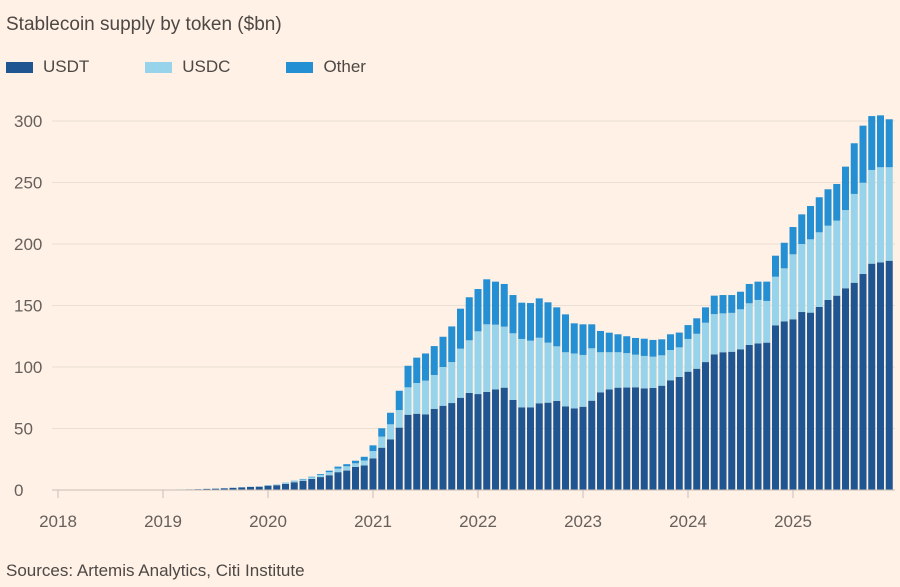  Describe the element at coordinates (688, 521) in the screenshot. I see `x-tick-label: 2024` at that location.